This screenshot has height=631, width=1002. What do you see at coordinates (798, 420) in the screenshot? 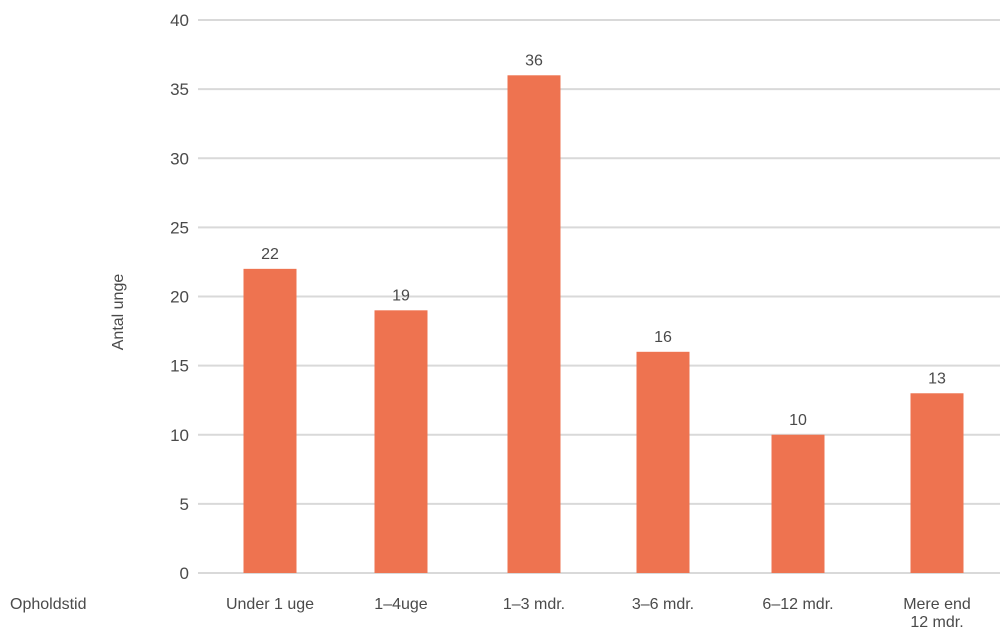
I see `data-label: 10` at bounding box center [798, 420].